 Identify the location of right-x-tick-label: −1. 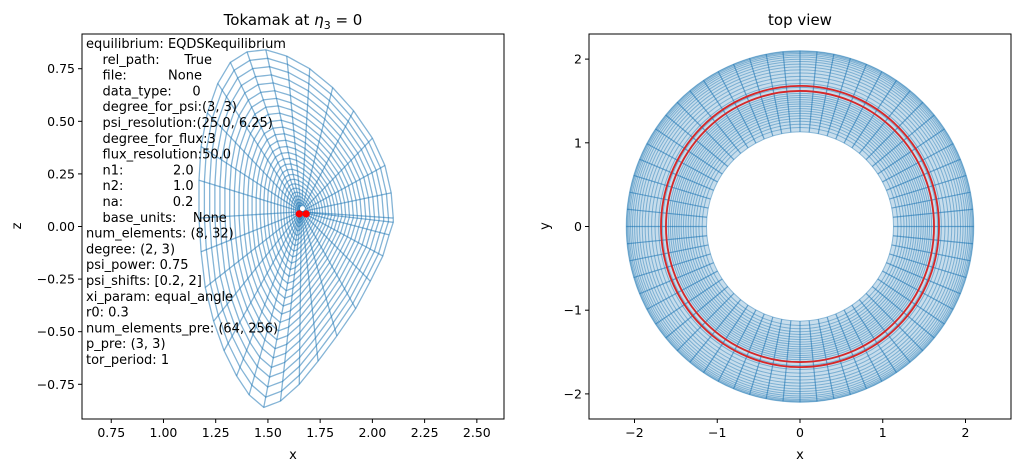
(717, 432).